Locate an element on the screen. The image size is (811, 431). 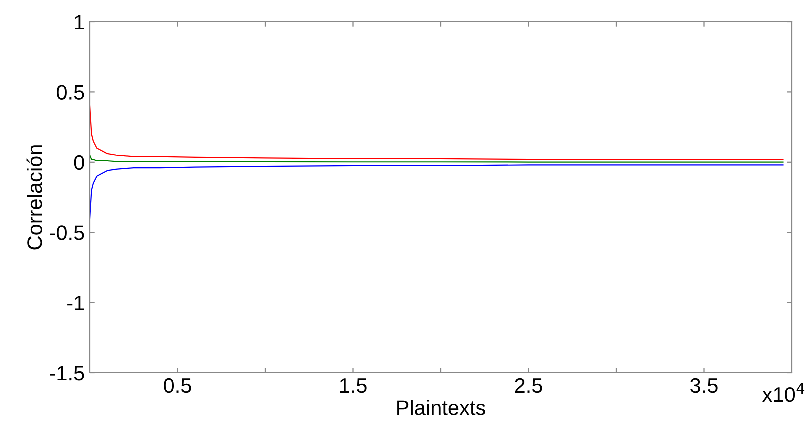
x-axis-title: Plaintexts is located at coordinates (442, 408).